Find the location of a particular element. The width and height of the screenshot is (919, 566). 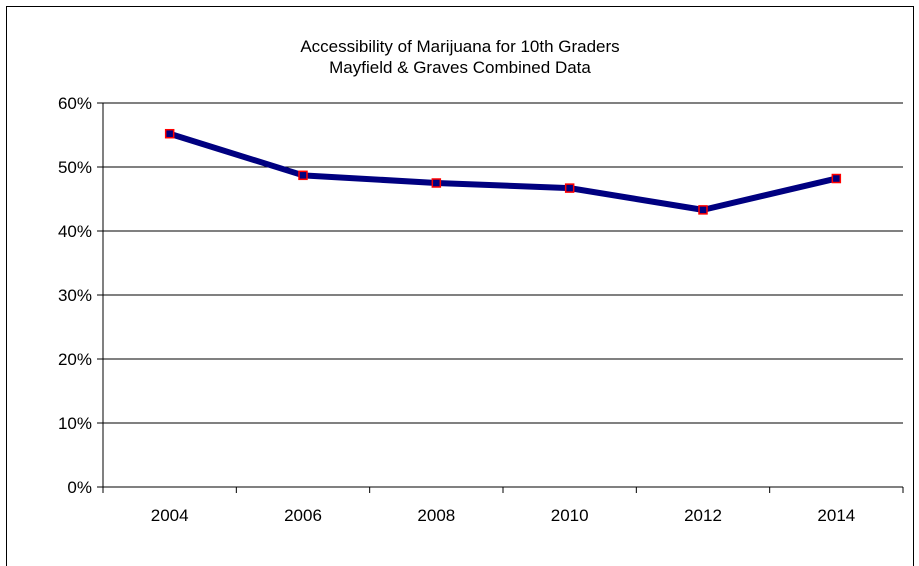

data-point-2012 is located at coordinates (703, 210).